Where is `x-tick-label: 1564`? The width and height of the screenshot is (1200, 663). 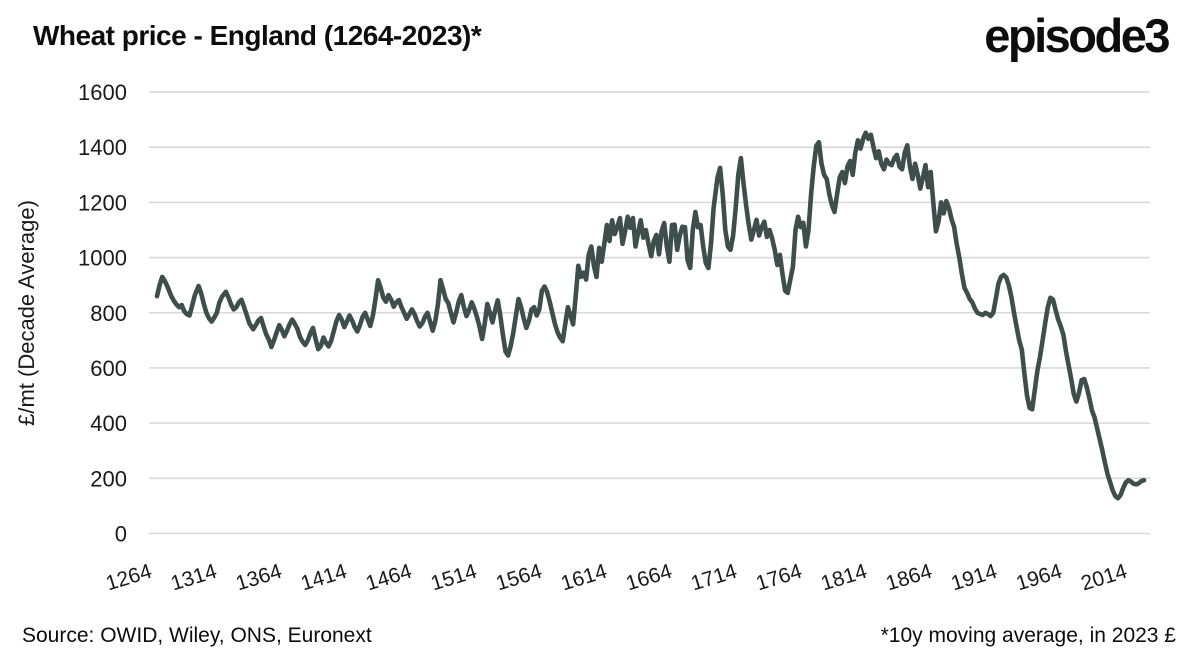
x-tick-label: 1564 is located at coordinates (519, 578).